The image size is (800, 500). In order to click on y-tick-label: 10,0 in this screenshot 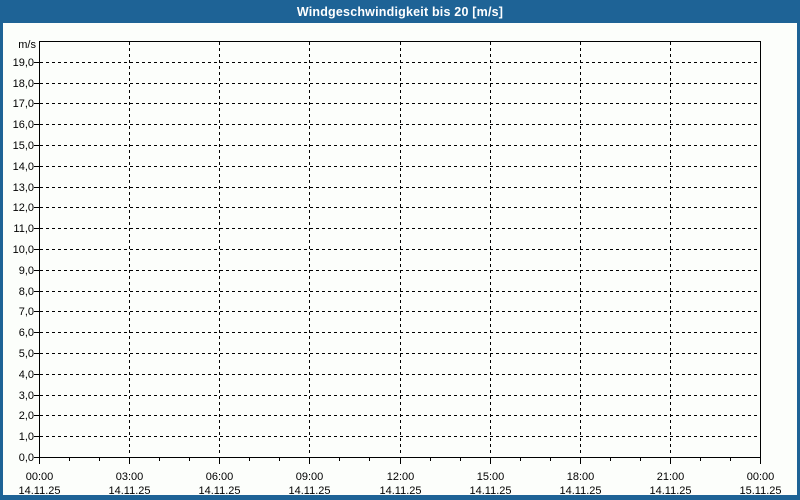, I will do `click(23, 250)`.